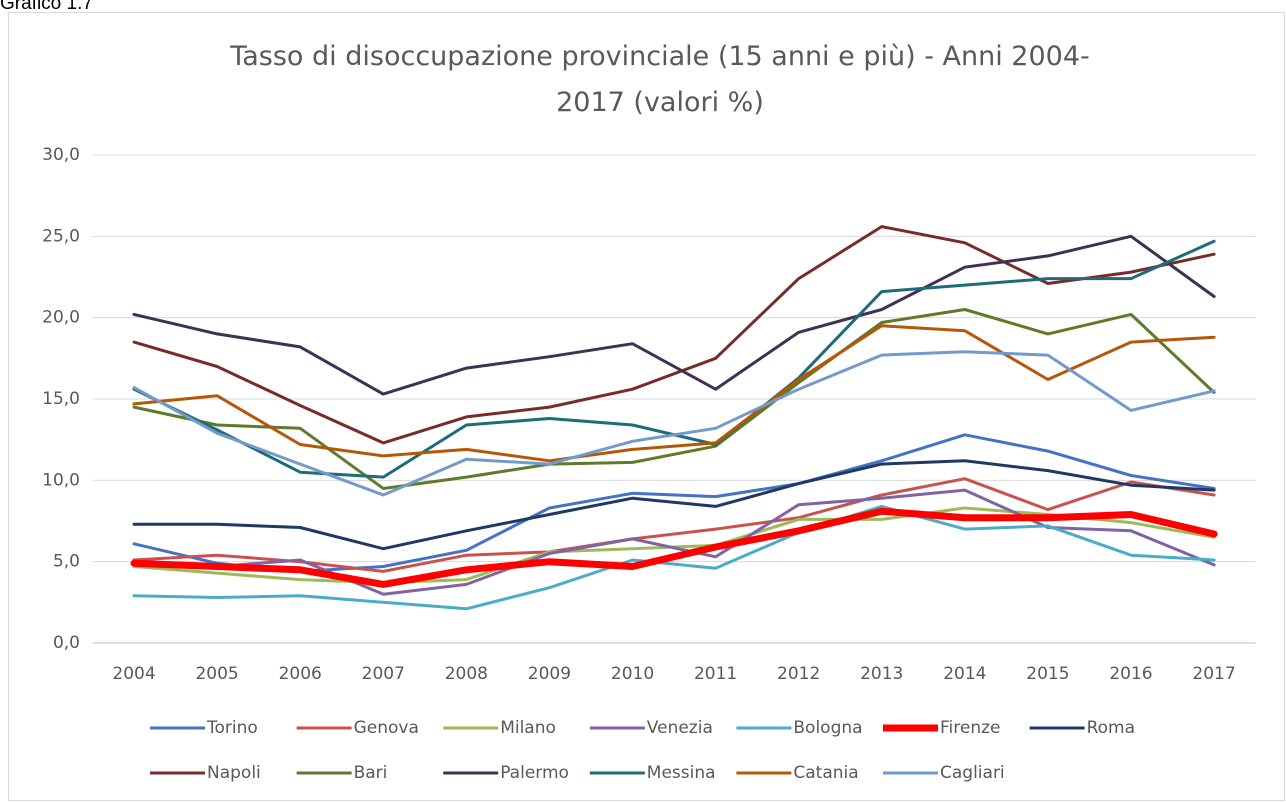 Image resolution: width=1286 pixels, height=802 pixels. What do you see at coordinates (1111, 728) in the screenshot?
I see `legend-label: Roma` at bounding box center [1111, 728].